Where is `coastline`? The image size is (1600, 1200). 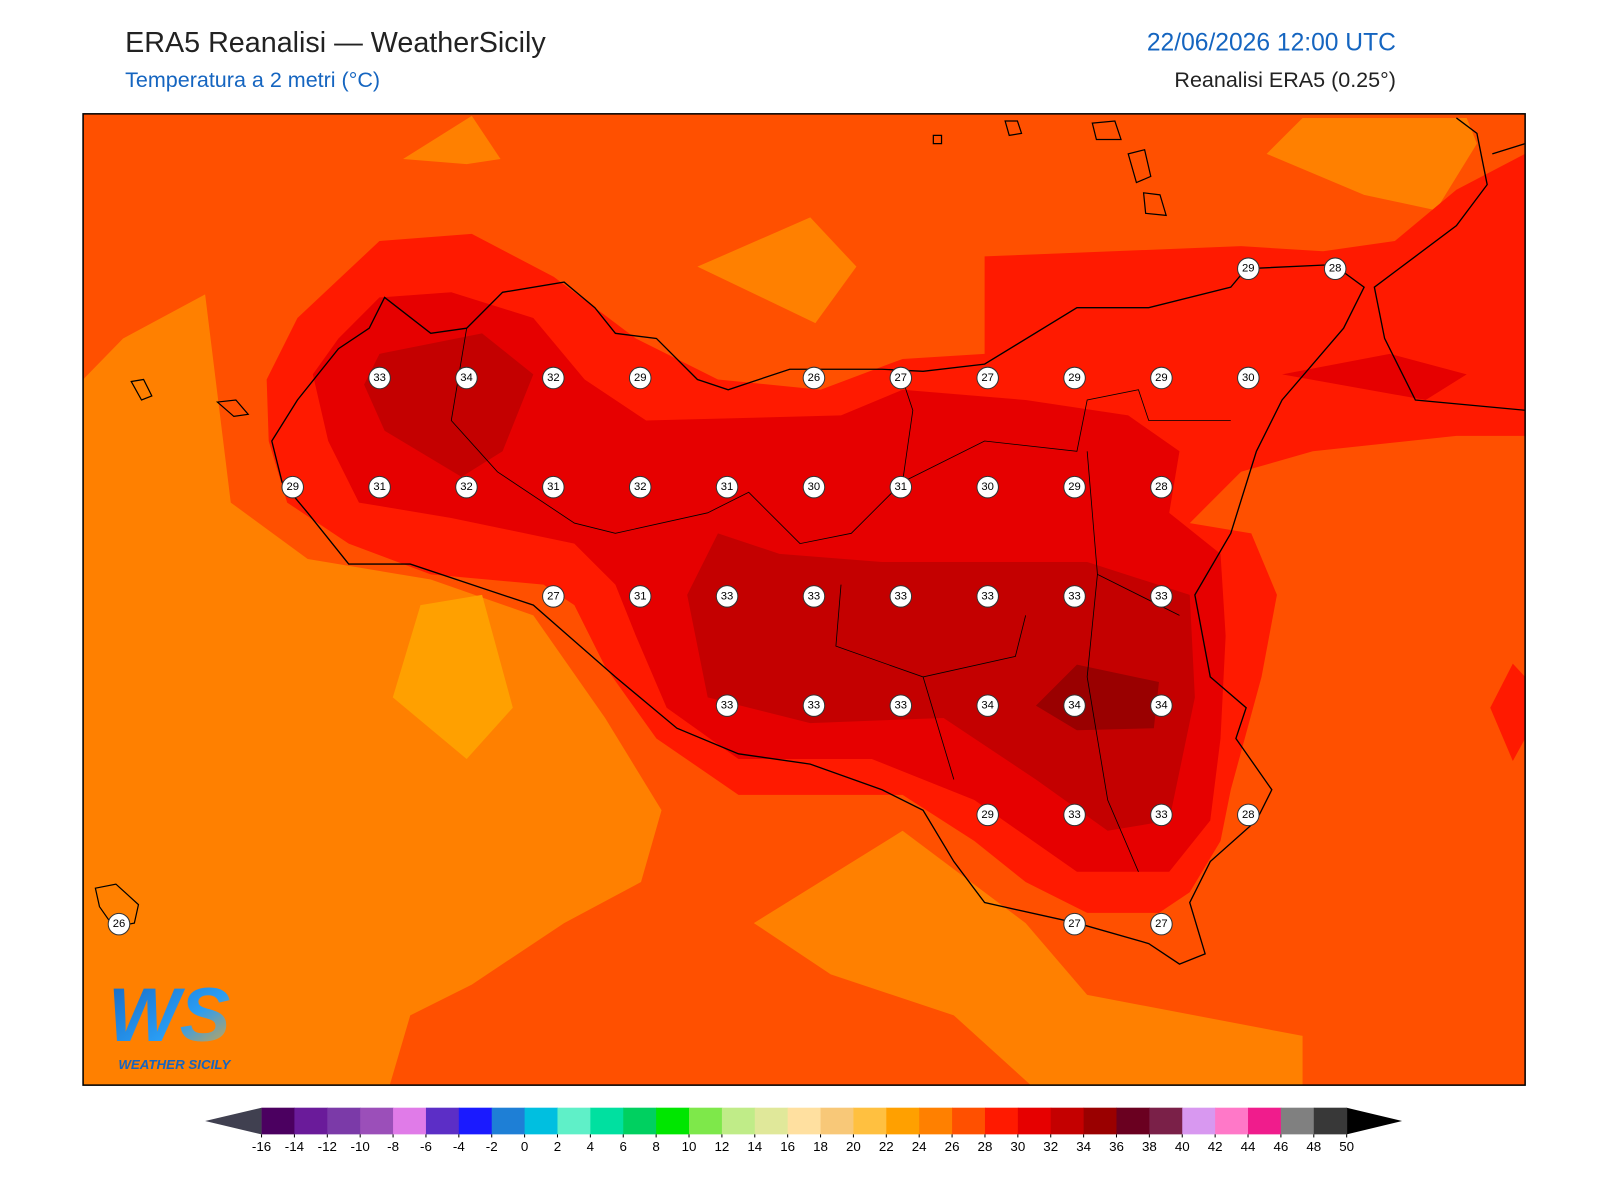 coastline is located at coordinates (1449, 264).